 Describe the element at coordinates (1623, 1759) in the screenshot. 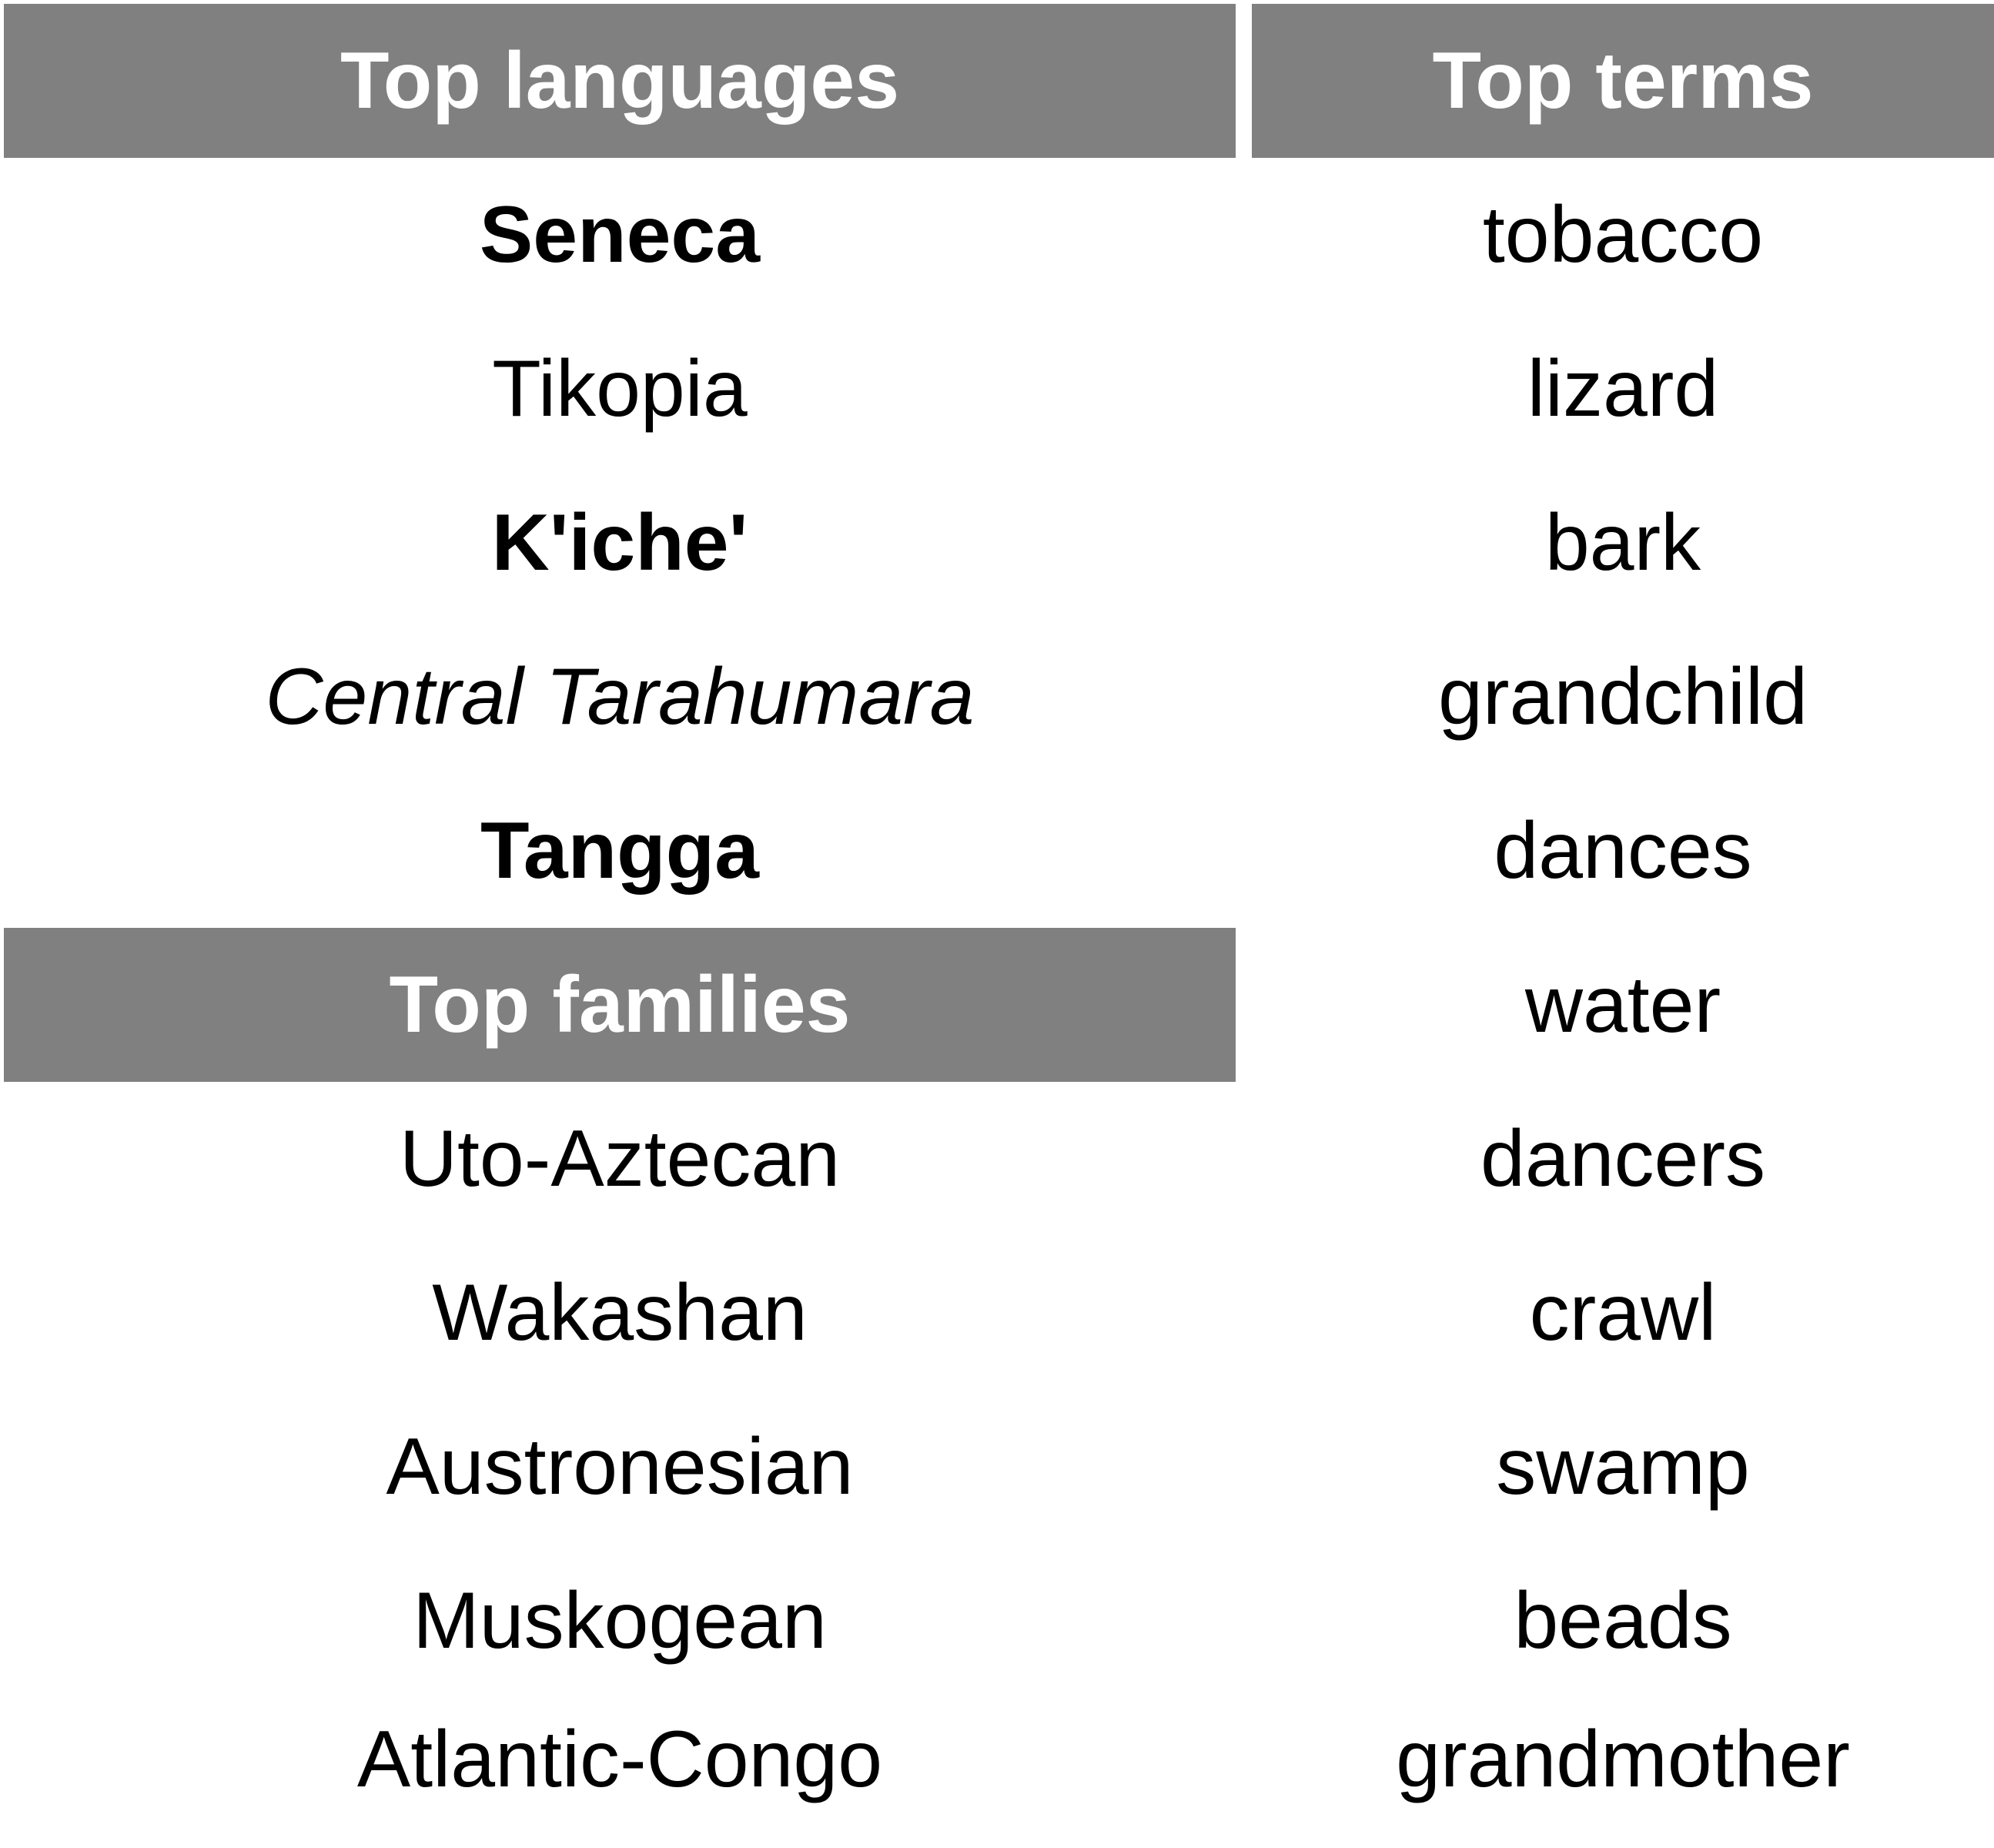

I see `term-item-grandmother: grandmother` at that location.